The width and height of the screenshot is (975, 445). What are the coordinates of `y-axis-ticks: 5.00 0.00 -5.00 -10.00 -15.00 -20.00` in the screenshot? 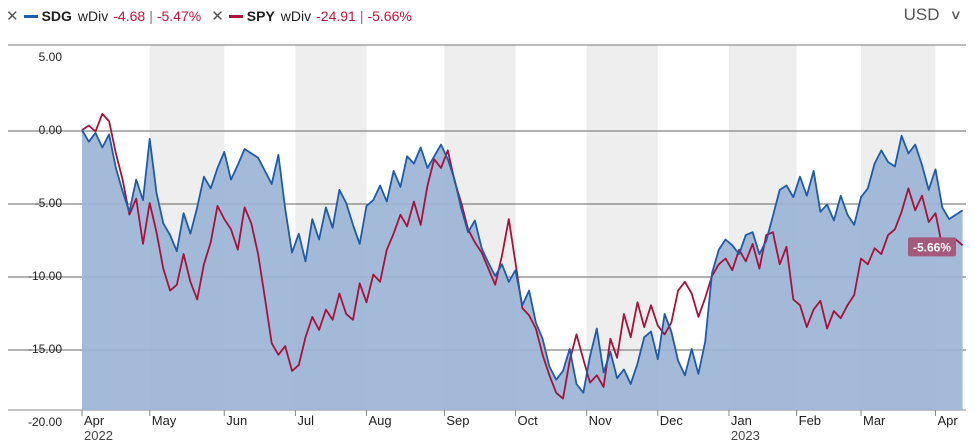 It's located at (45, 239).